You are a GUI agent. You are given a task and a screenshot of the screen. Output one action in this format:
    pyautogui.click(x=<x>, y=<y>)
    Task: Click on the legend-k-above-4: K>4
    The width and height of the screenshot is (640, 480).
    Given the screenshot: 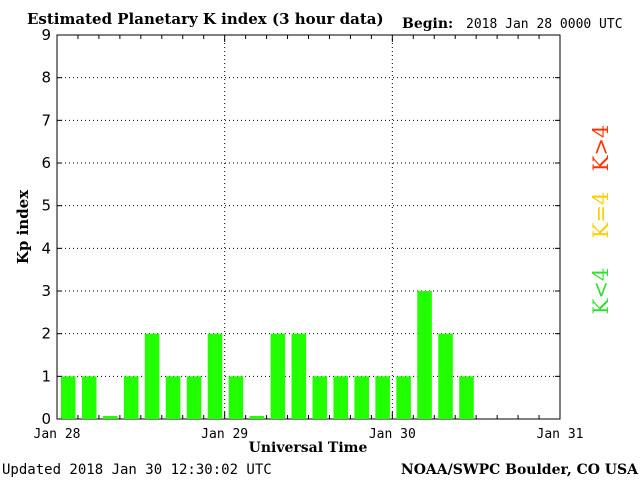 What is the action you would take?
    pyautogui.click(x=601, y=148)
    